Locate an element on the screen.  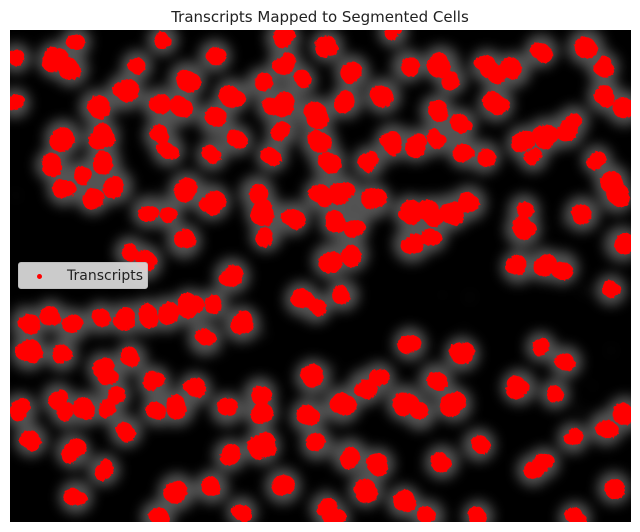
legend-label: Transcripts is located at coordinates (105, 276).